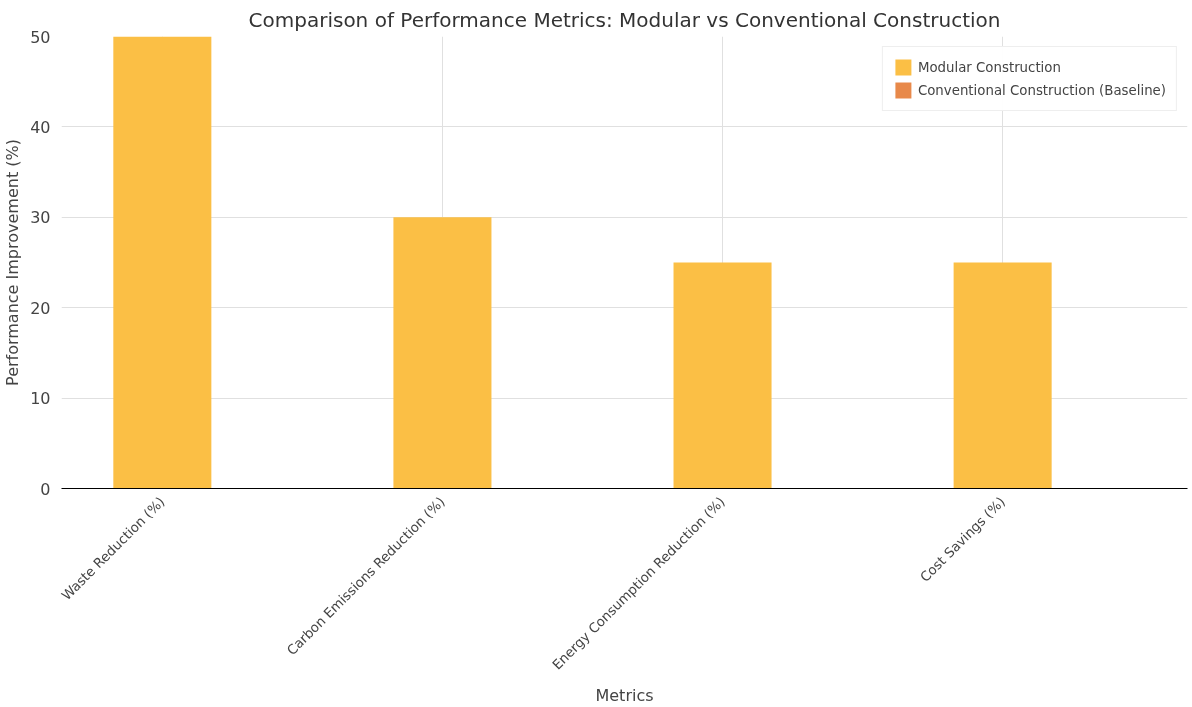  What do you see at coordinates (40, 308) in the screenshot?
I see `y-tick-label: 20` at bounding box center [40, 308].